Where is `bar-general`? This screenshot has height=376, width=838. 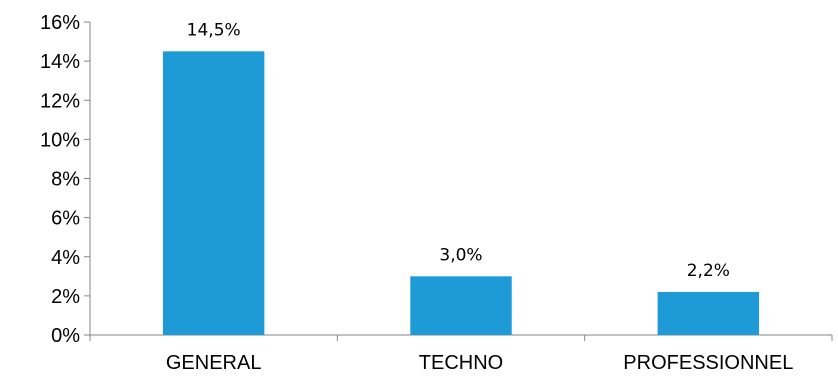
bar-general is located at coordinates (213, 193).